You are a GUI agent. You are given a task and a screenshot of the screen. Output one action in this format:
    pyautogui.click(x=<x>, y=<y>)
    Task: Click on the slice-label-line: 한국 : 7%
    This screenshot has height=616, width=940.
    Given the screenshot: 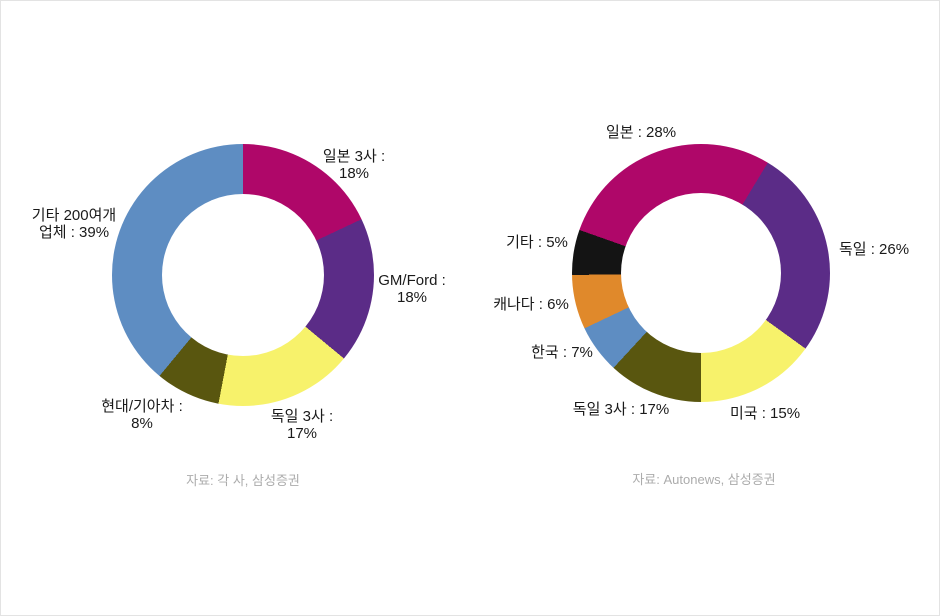 What is the action you would take?
    pyautogui.click(x=562, y=352)
    